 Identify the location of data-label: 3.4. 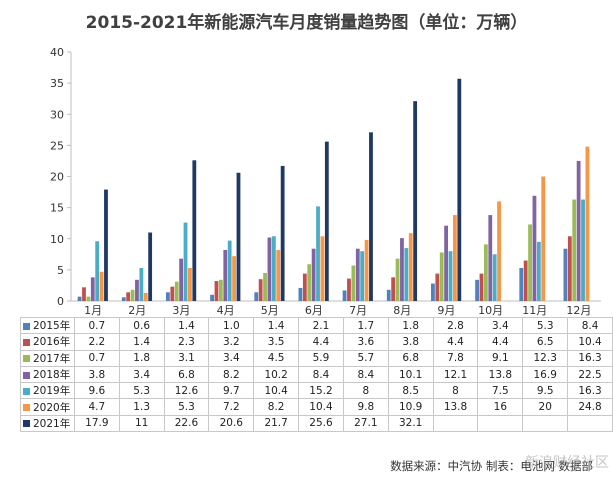
(231, 358).